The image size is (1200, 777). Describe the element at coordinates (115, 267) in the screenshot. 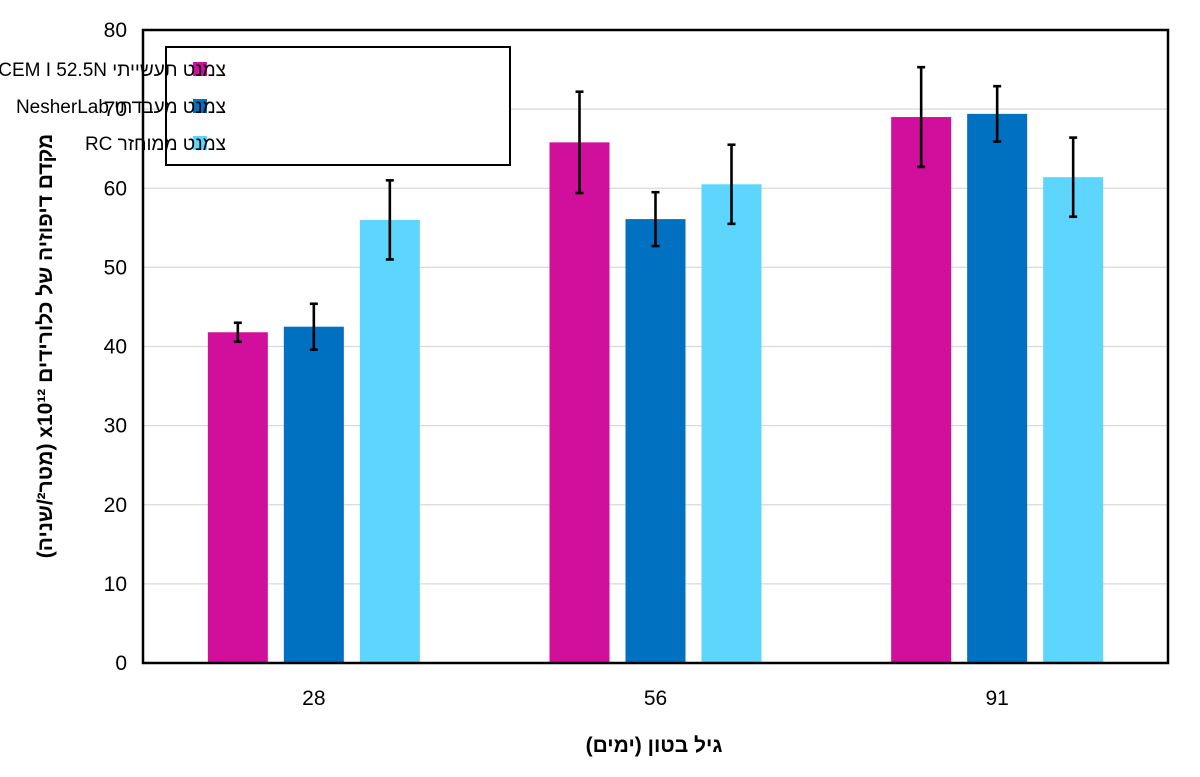

I see `y-tick-label: 50` at that location.